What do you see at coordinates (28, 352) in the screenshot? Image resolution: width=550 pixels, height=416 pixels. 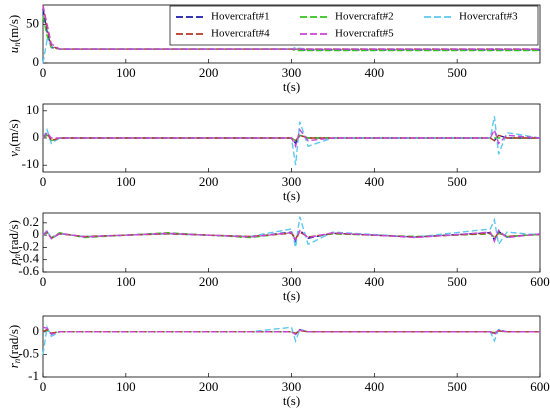 I see `y-tick-label: -0.5` at bounding box center [28, 352].